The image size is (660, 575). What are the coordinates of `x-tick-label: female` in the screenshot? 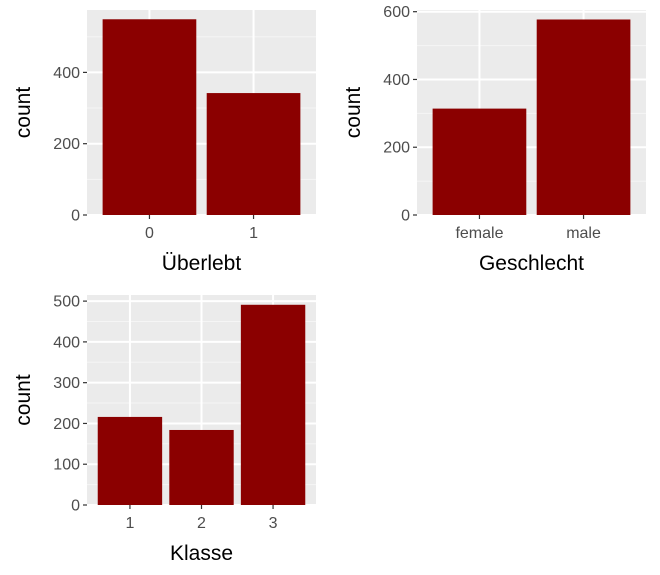 It's located at (479, 233).